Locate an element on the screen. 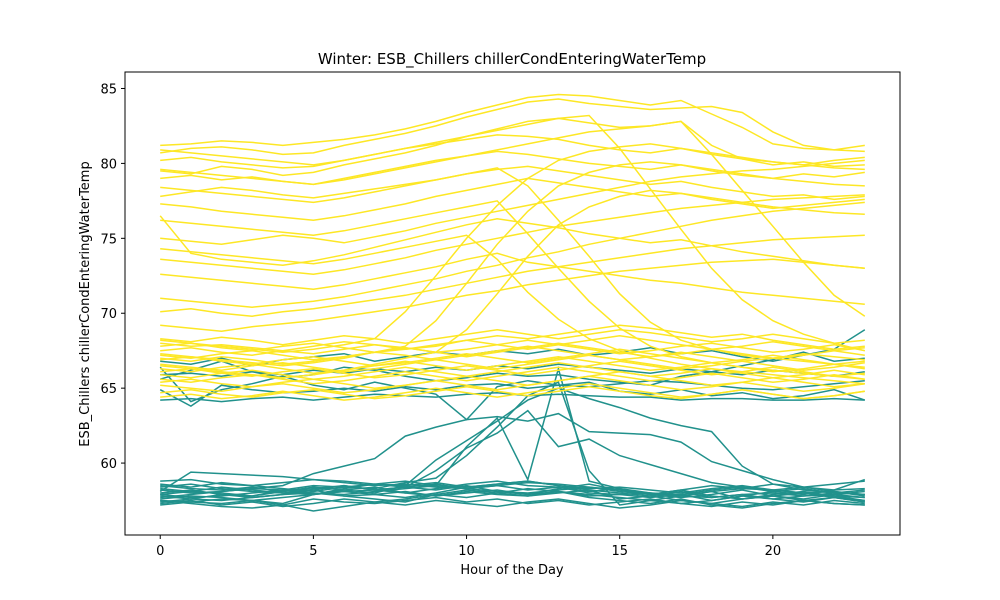 The width and height of the screenshot is (1000, 600). x-tick-label: 0 is located at coordinates (160, 551).